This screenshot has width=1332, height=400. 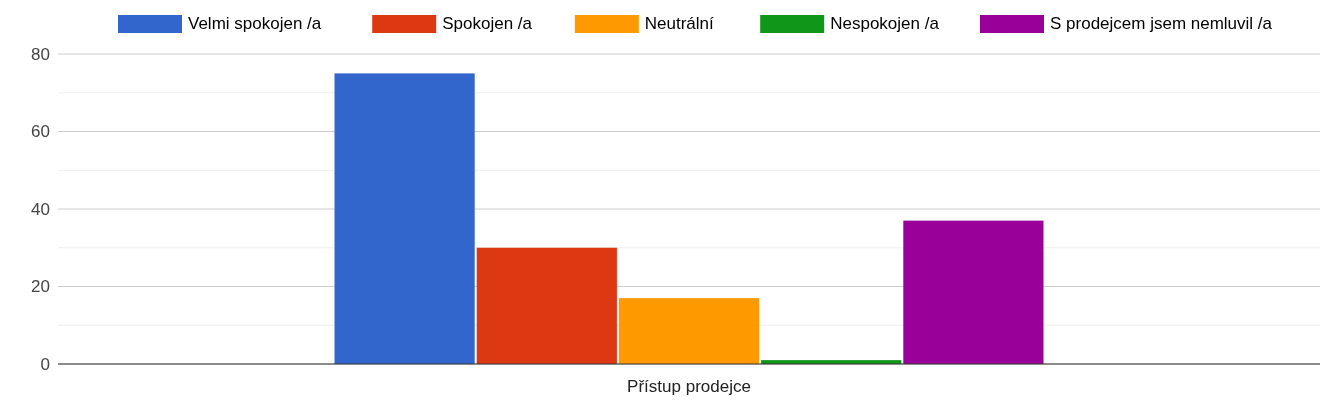 I want to click on legend-label: S prodejcem jsem nemluvil /a, so click(x=1161, y=23).